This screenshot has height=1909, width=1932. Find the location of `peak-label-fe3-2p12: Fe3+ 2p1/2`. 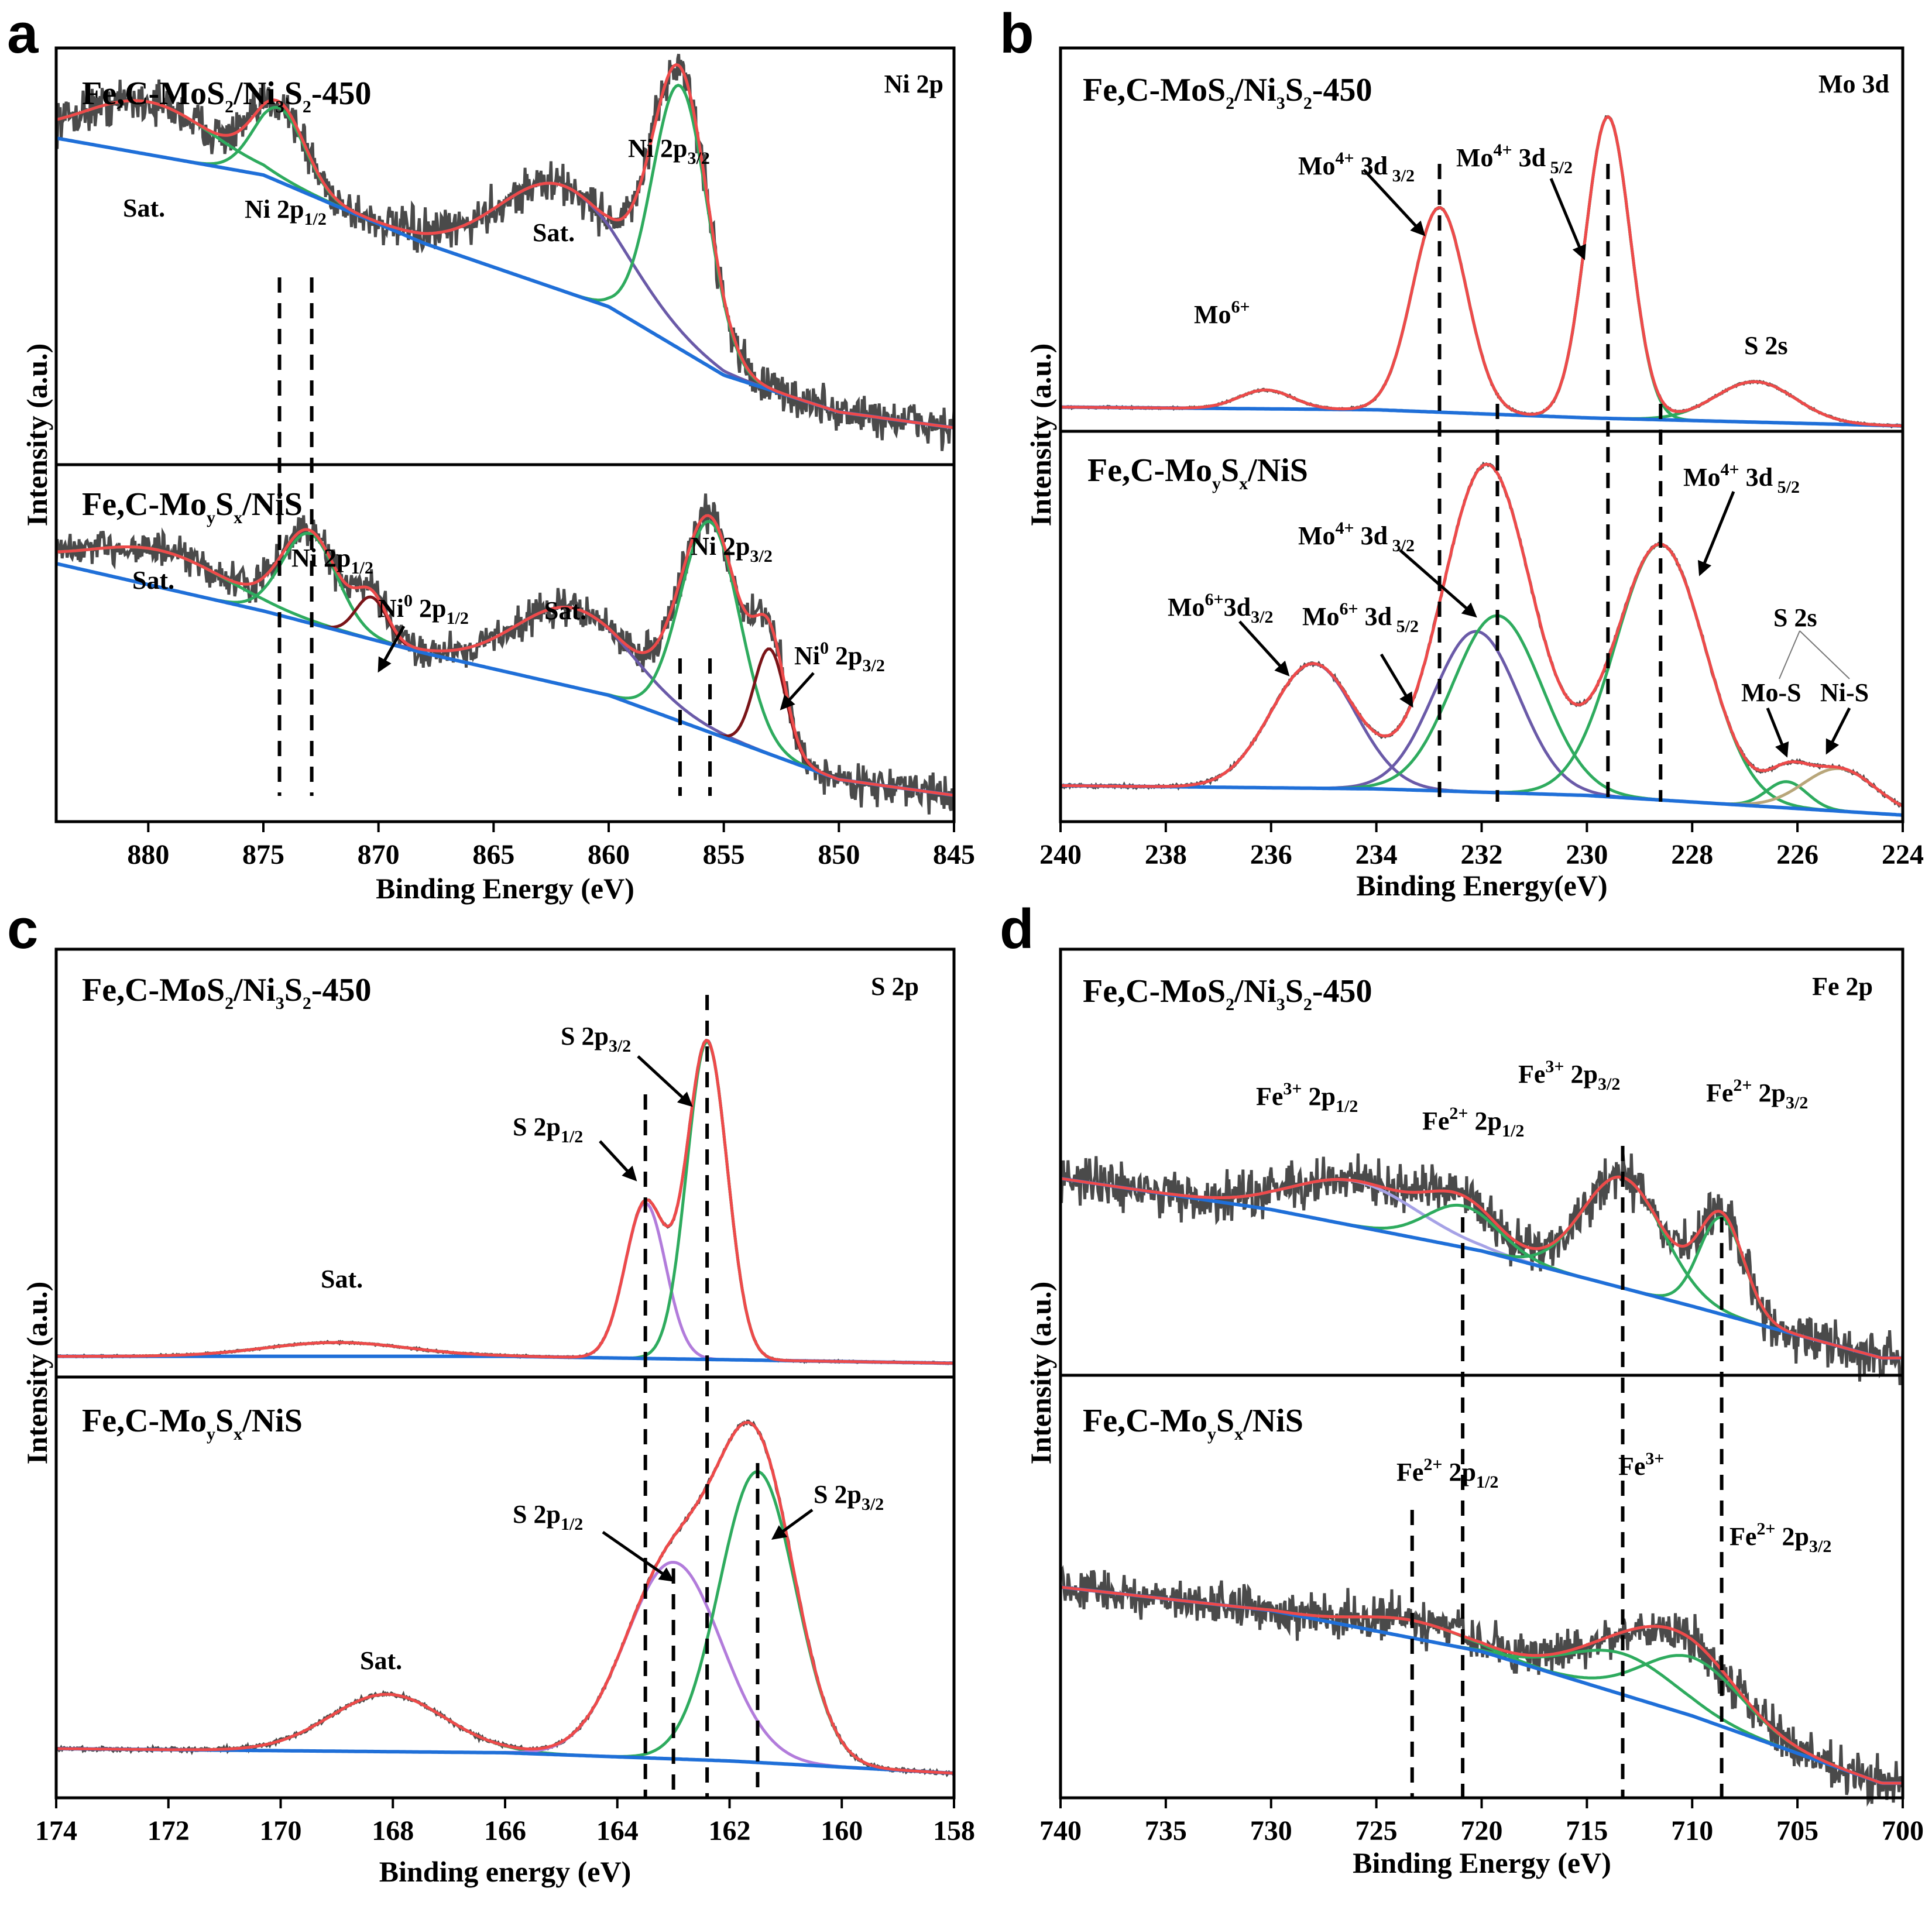

peak-label-fe3-2p12: Fe3+ 2p1/2 is located at coordinates (1307, 1097).